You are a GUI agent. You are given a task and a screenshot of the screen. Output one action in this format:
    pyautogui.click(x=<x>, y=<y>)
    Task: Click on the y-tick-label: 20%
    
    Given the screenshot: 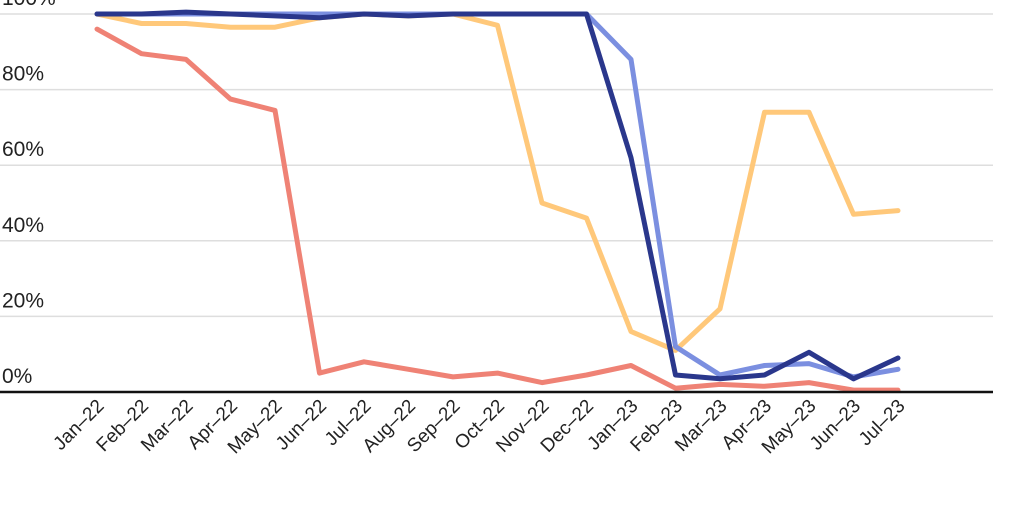 What is the action you would take?
    pyautogui.click(x=23, y=300)
    